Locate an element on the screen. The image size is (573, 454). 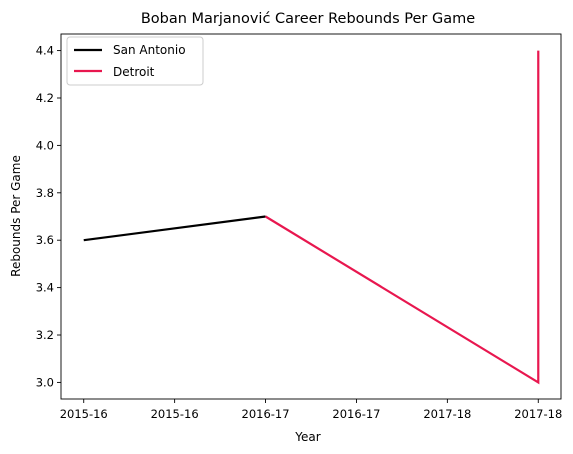
y-tick-label: 3.4 is located at coordinates (45, 288).